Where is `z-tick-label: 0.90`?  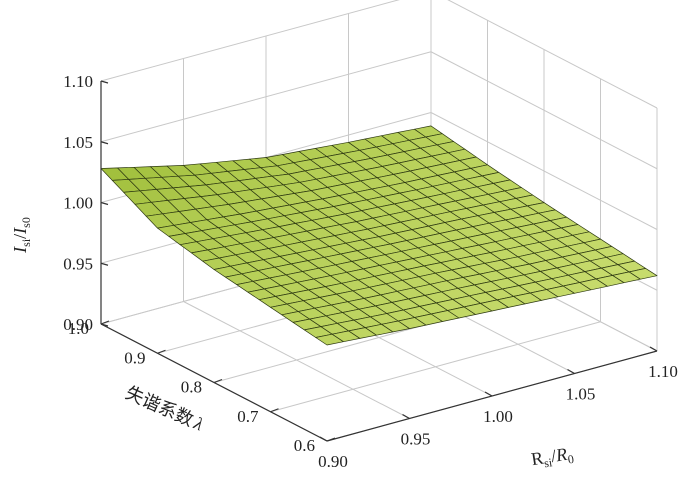
z-tick-label: 0.90 is located at coordinates (78, 324).